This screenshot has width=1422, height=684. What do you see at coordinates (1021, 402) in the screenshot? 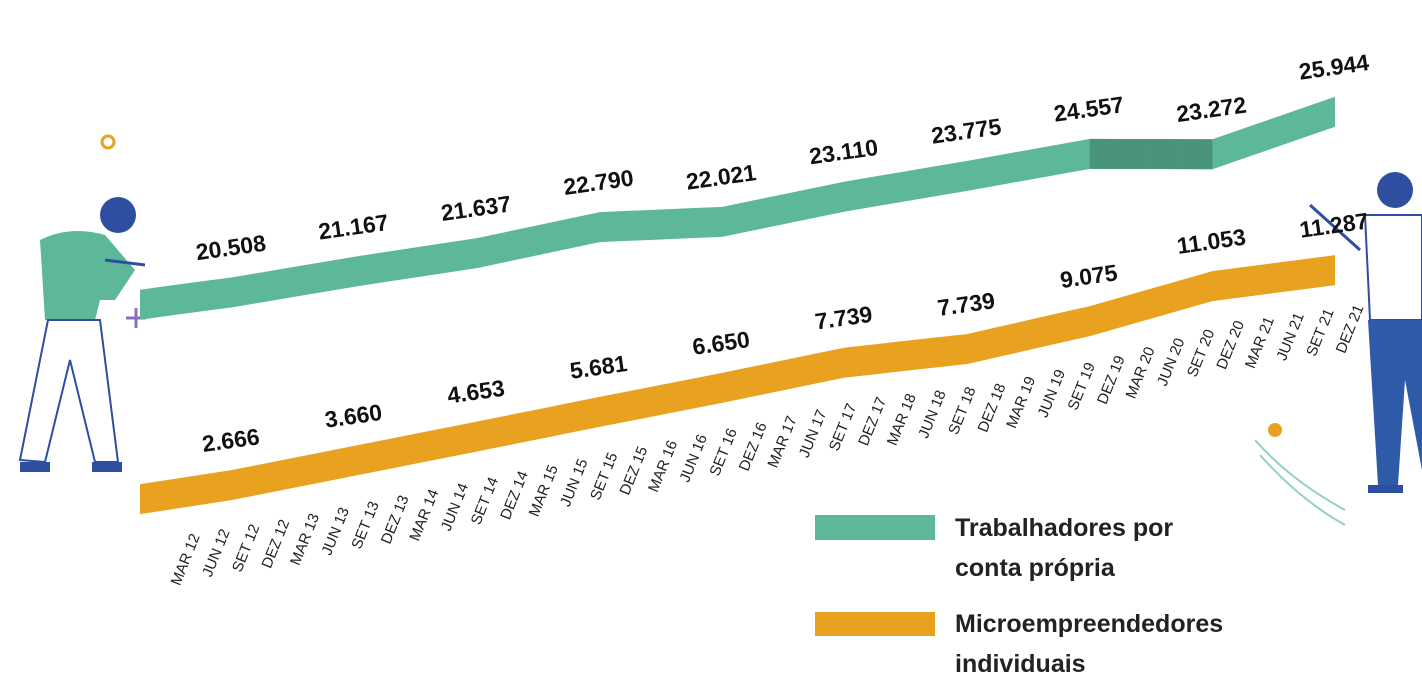
I see `x-tick-label: MAR 19` at bounding box center [1021, 402].